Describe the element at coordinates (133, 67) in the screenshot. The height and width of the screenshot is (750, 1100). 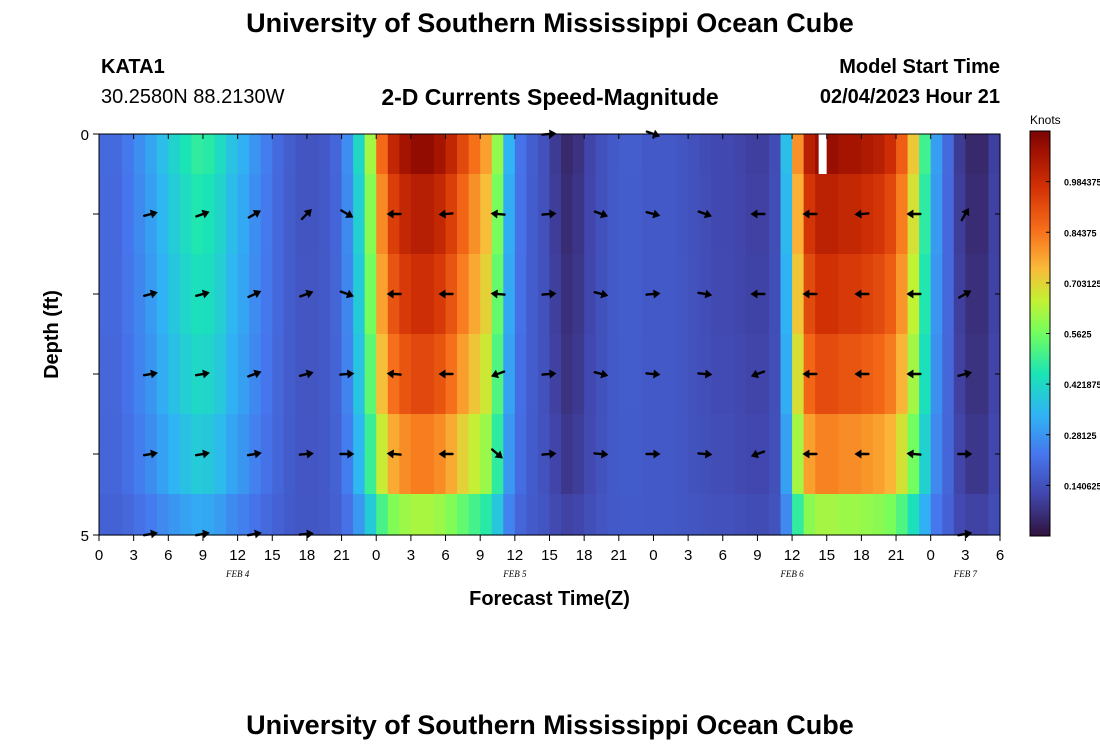
I see `station-id: KATA1` at that location.